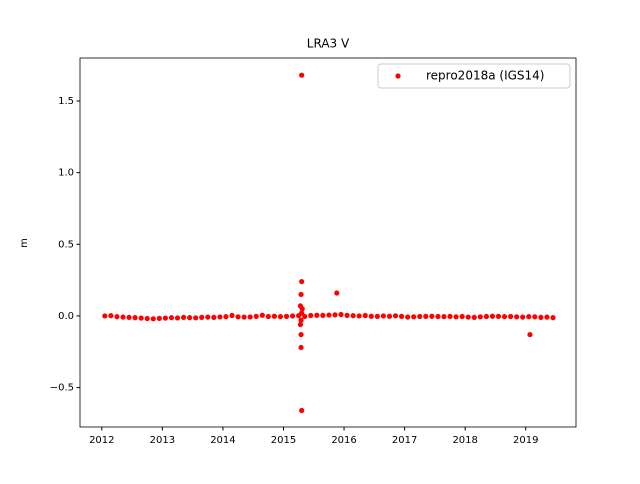  I want to click on legend-box, so click(474, 76).